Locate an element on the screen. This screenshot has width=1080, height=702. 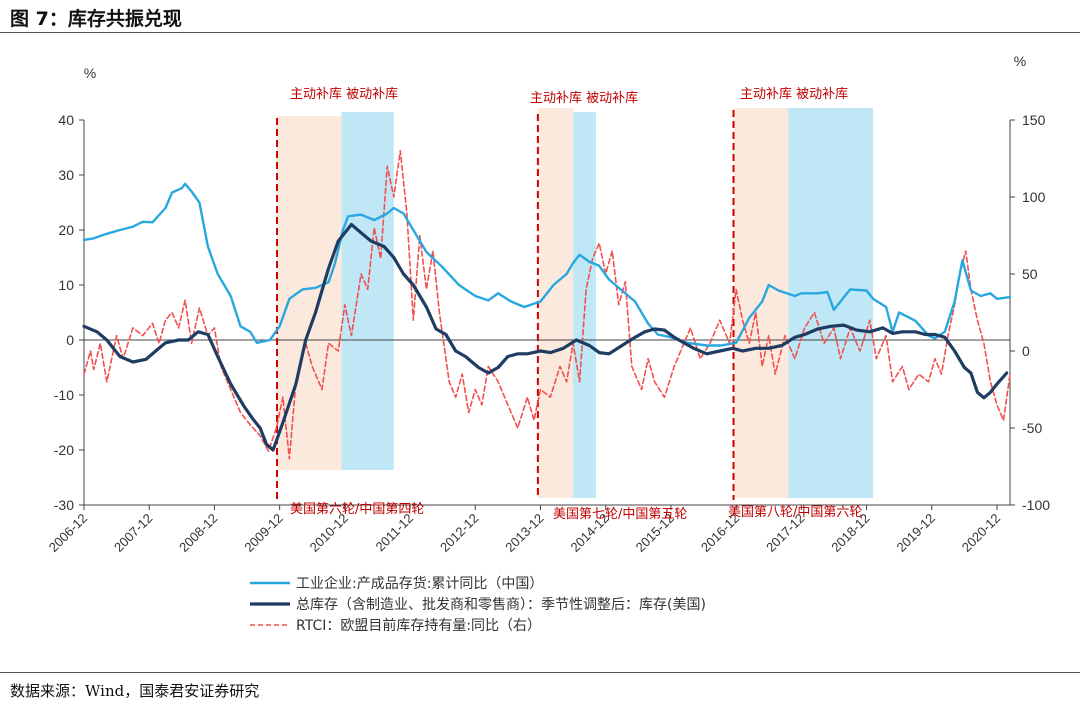
x-tick-label: 2007-12 is located at coordinates (133, 533).